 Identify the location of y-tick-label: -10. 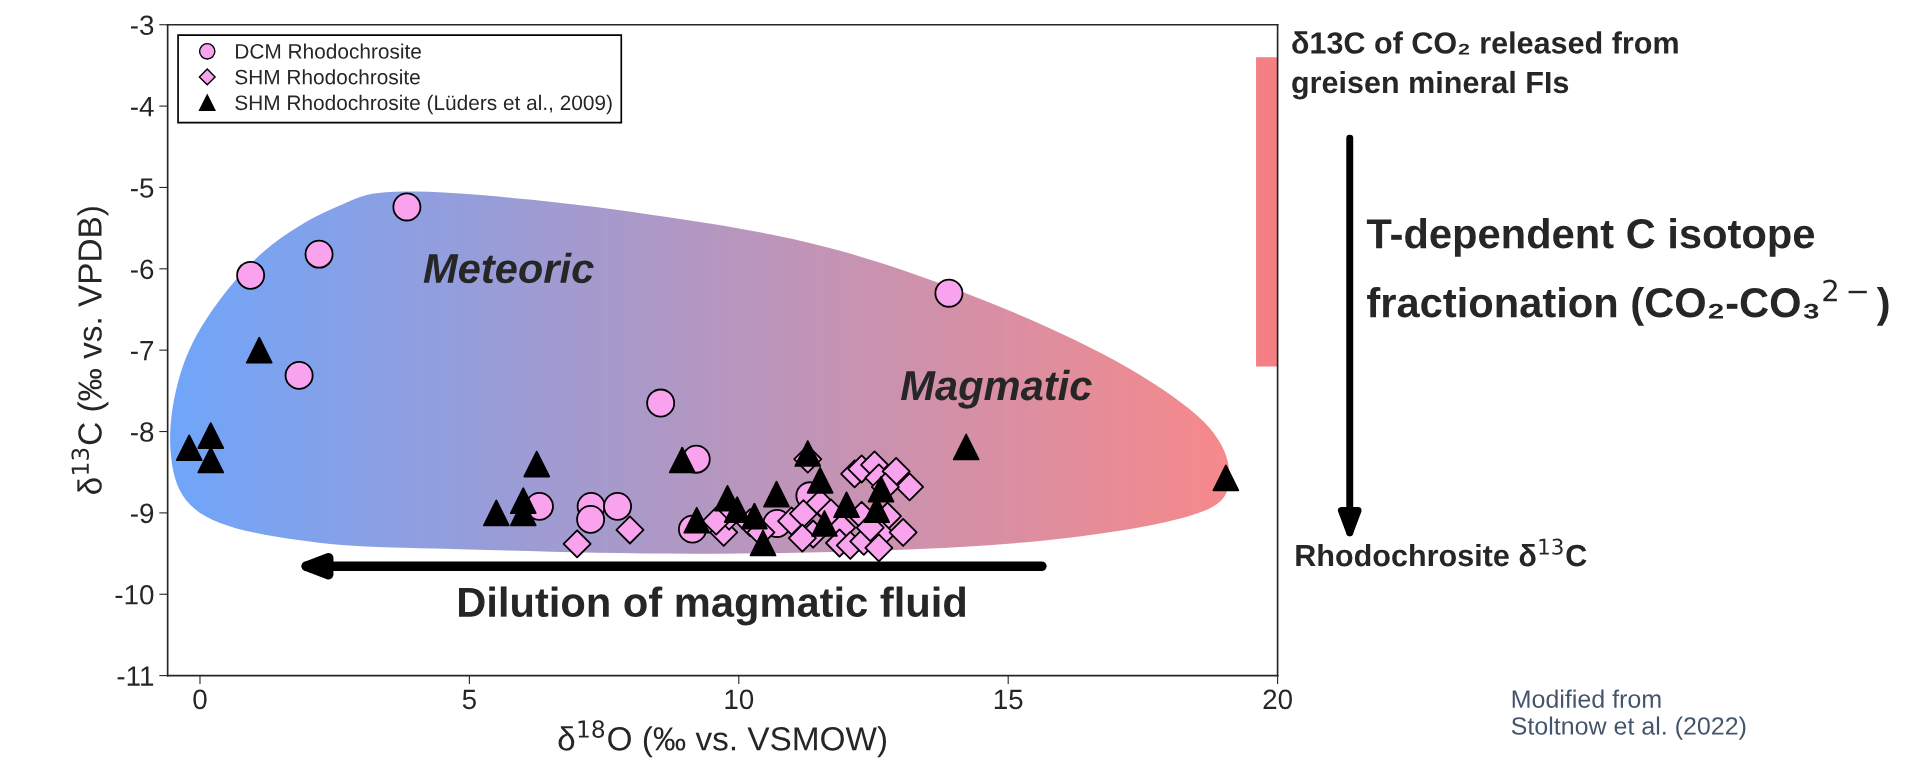
(134, 594).